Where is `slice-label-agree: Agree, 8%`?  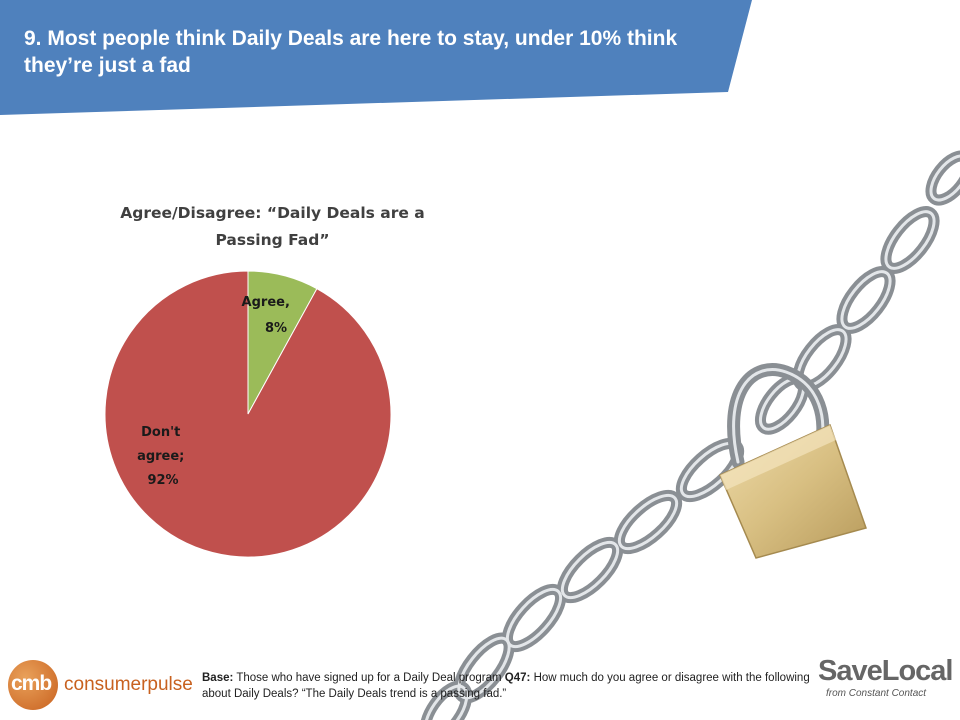
slice-label-agree: Agree, 8% is located at coordinates (268, 315).